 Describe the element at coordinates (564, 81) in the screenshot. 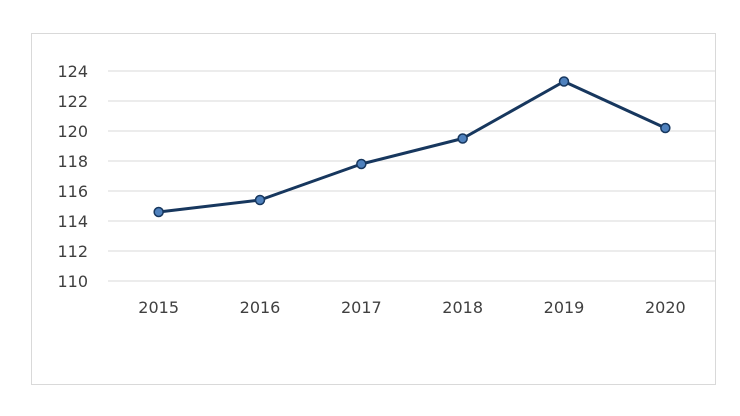

I see `data-point-2019` at that location.